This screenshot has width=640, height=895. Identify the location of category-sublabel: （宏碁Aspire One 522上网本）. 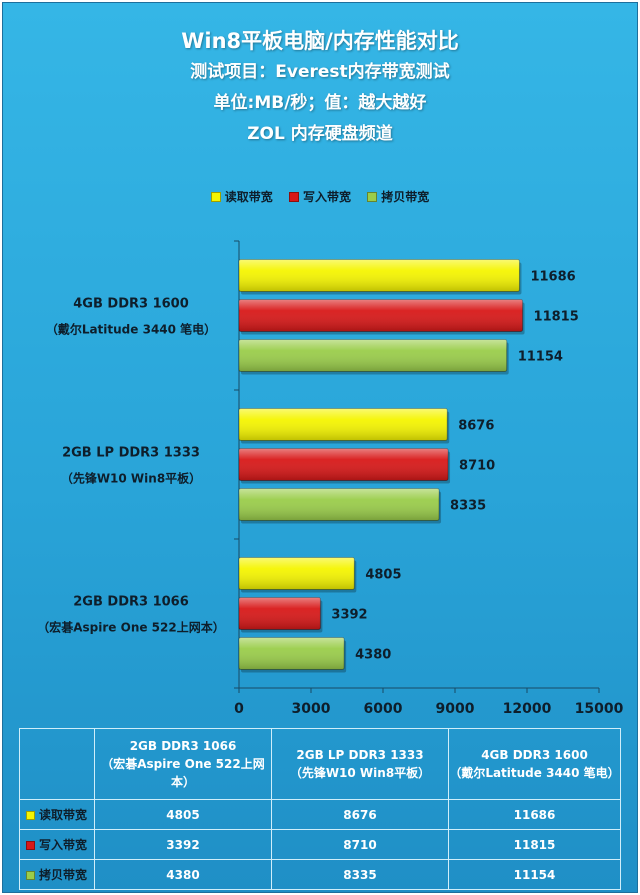
(130, 627).